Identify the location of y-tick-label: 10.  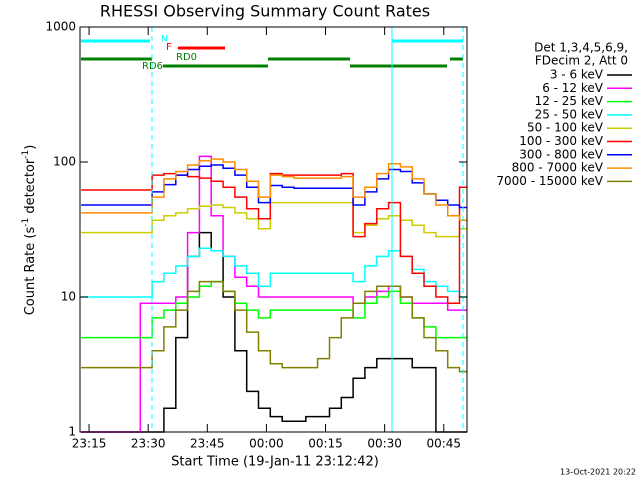
(68, 297).